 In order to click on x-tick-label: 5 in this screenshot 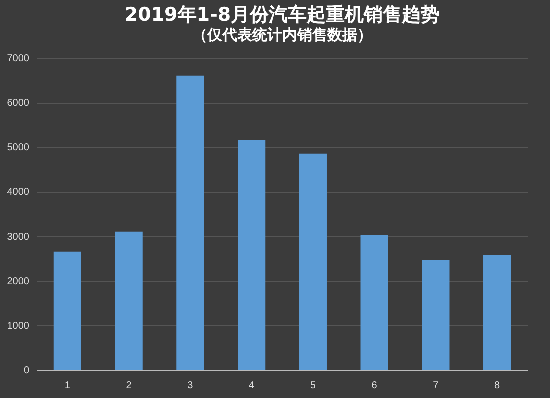, I will do `click(313, 386)`.